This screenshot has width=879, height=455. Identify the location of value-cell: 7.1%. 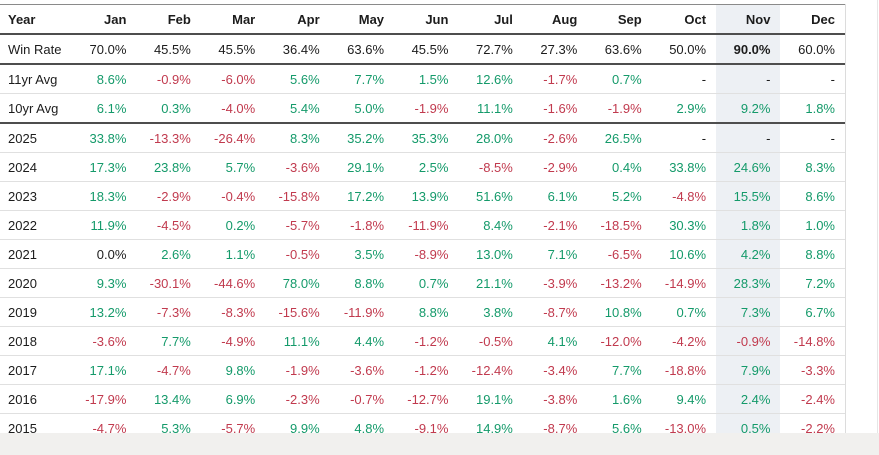
(555, 254).